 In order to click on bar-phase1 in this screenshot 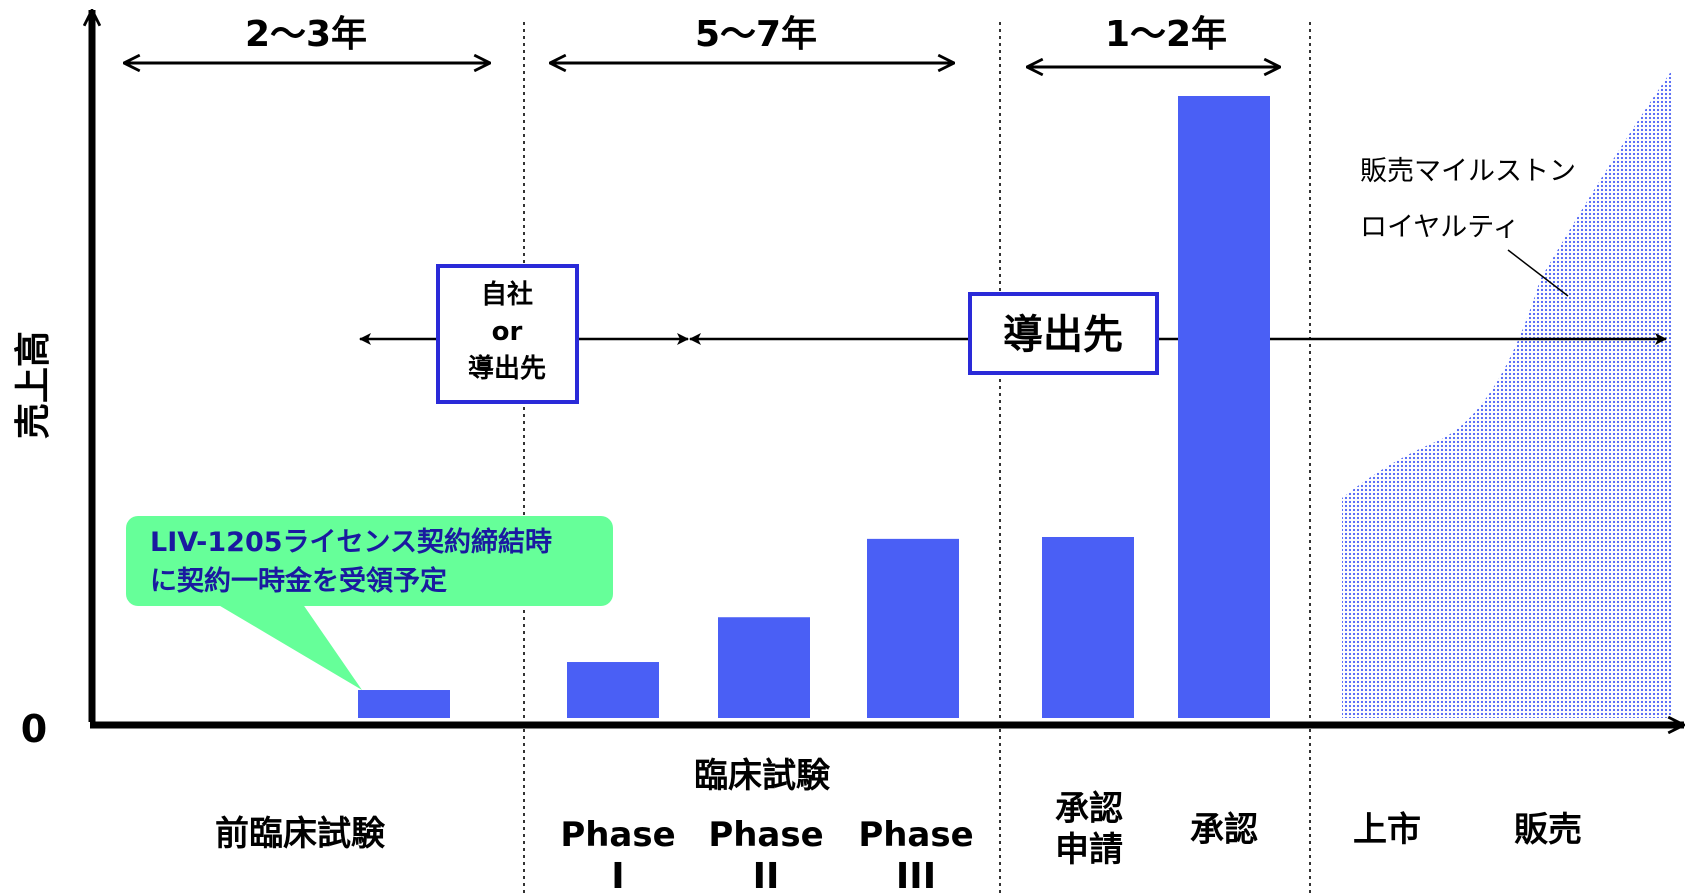, I will do `click(613, 690)`.